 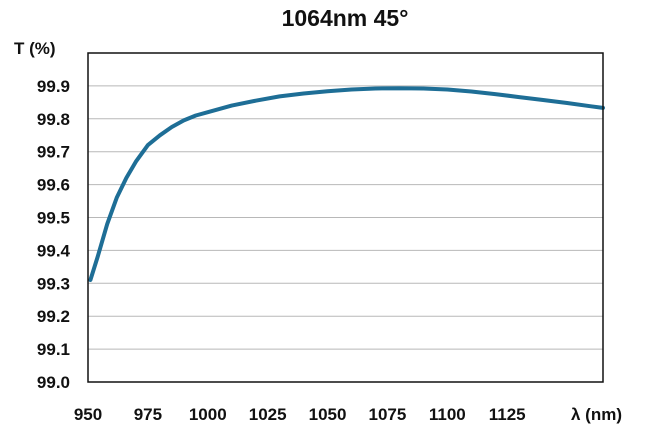 I want to click on x-tick-label: 1125, so click(x=507, y=414).